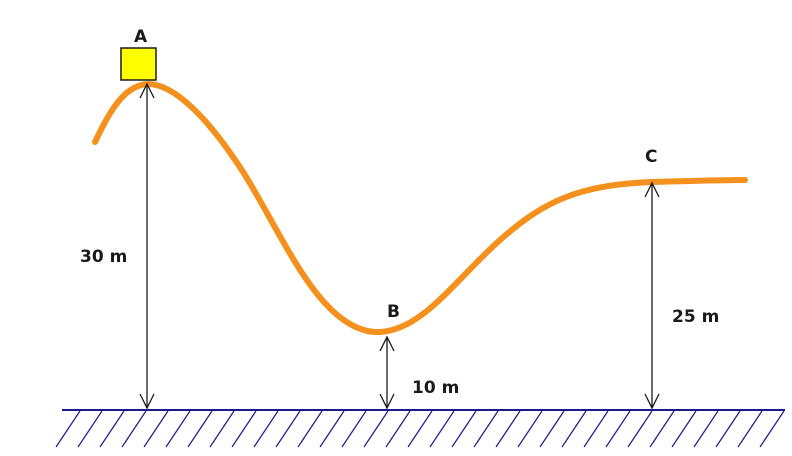 Image resolution: width=792 pixels, height=456 pixels. Describe the element at coordinates (387, 372) in the screenshot. I see `height-arrow-b` at that location.